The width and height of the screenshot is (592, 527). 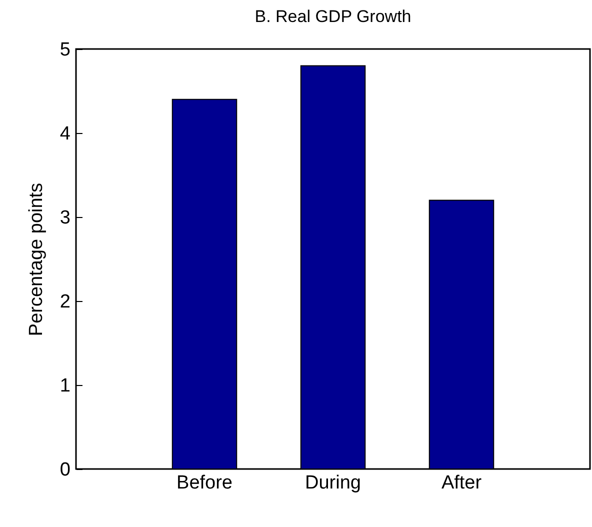 What do you see at coordinates (333, 16) in the screenshot?
I see `chart-title: B. Real GDP Growth` at bounding box center [333, 16].